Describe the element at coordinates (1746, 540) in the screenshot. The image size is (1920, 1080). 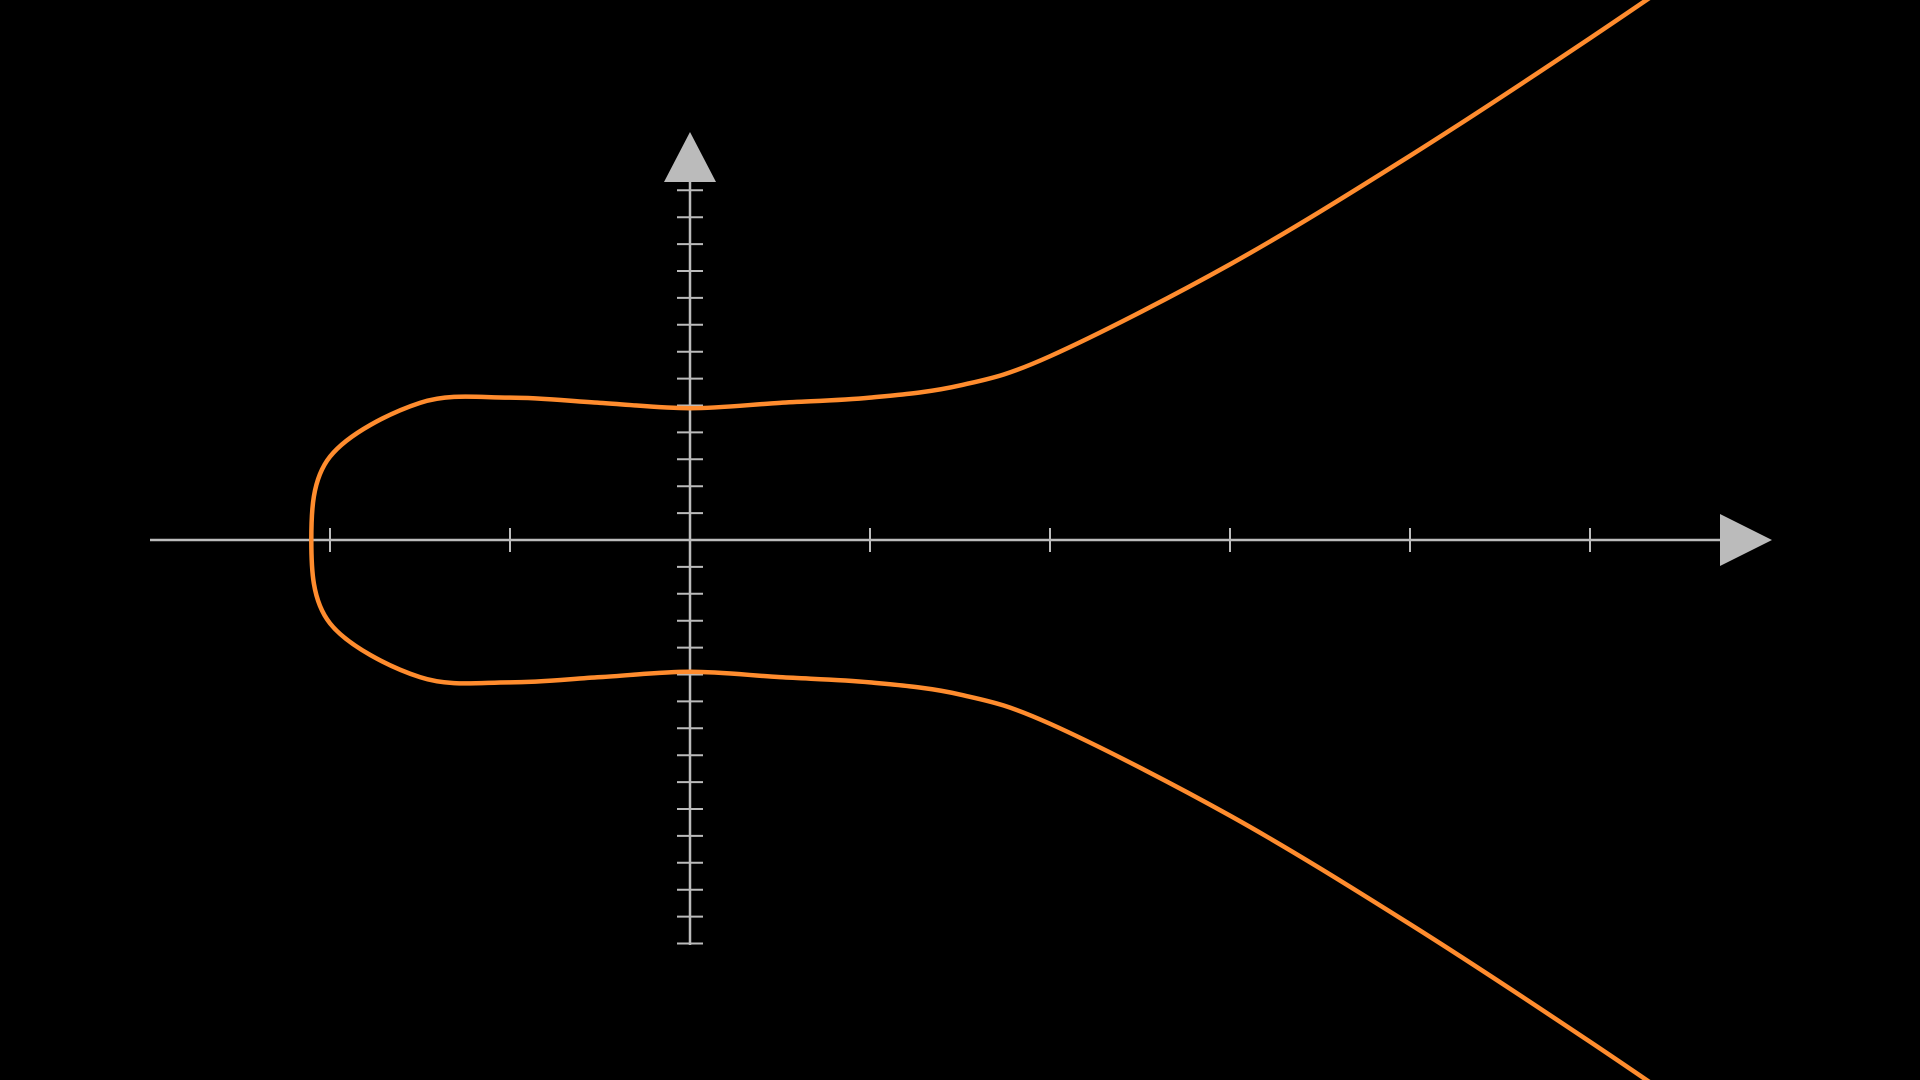
I see `x-axis-arrow-icon` at that location.